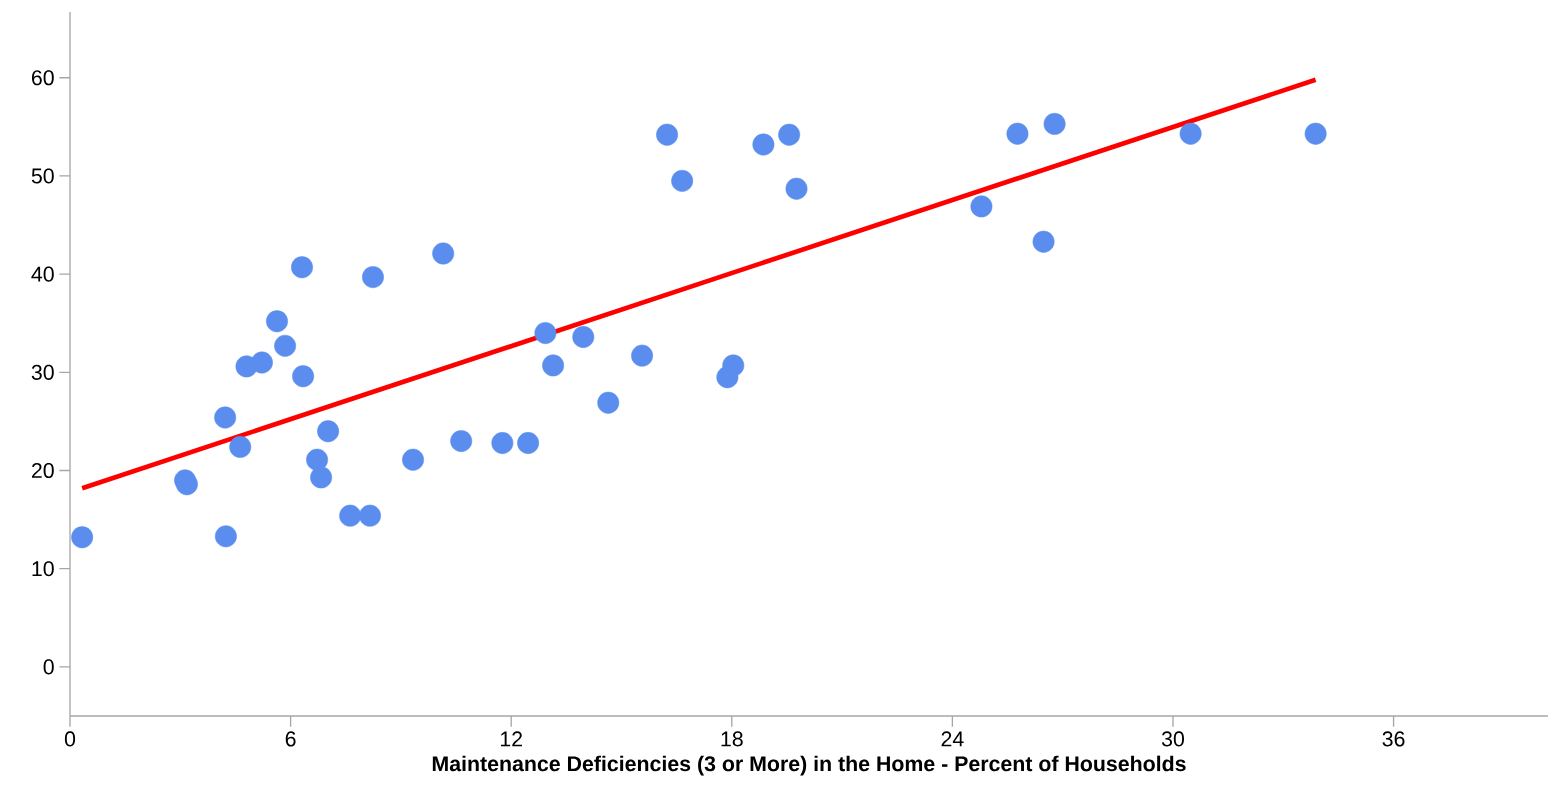 The height and width of the screenshot is (812, 1548). What do you see at coordinates (42, 78) in the screenshot?
I see `y-tick-label: 60` at bounding box center [42, 78].